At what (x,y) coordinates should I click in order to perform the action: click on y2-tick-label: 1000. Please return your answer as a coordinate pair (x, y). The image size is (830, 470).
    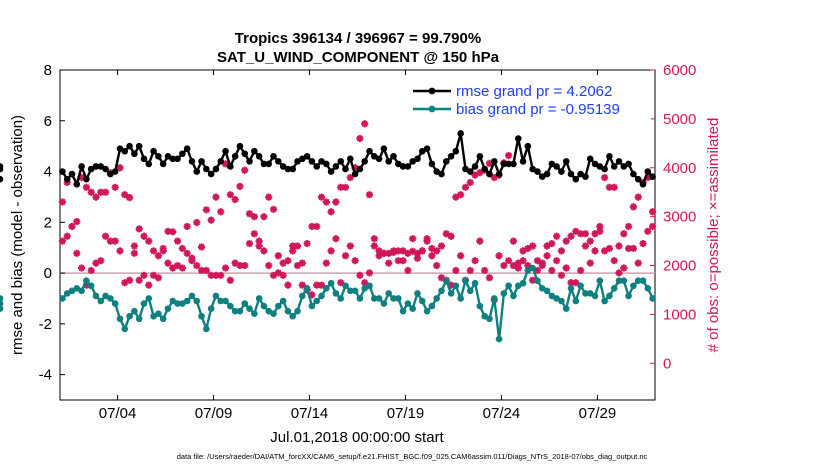
    Looking at the image, I should click on (679, 314).